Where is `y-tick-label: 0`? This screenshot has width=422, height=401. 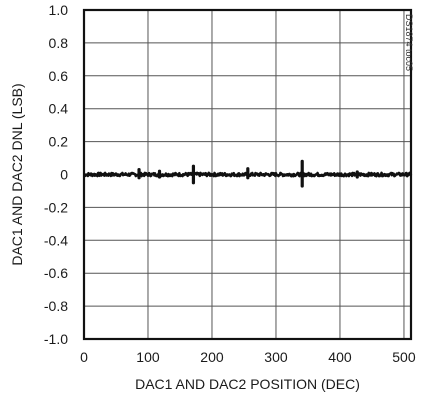 y-tick-label: 0 is located at coordinates (64, 175).